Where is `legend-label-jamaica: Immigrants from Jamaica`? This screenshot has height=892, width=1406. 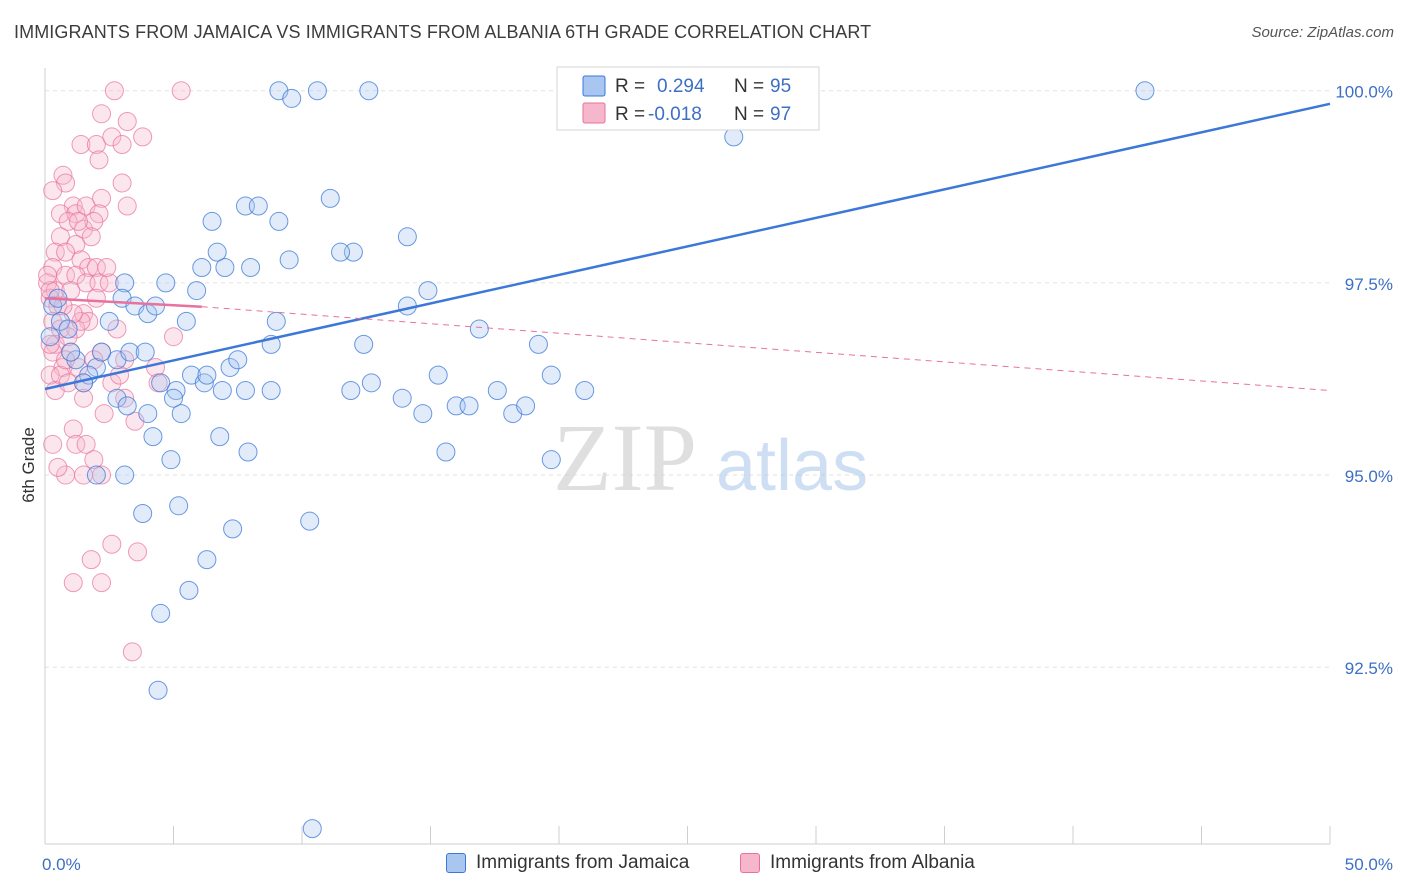 legend-label-jamaica: Immigrants from Jamaica is located at coordinates (583, 862).